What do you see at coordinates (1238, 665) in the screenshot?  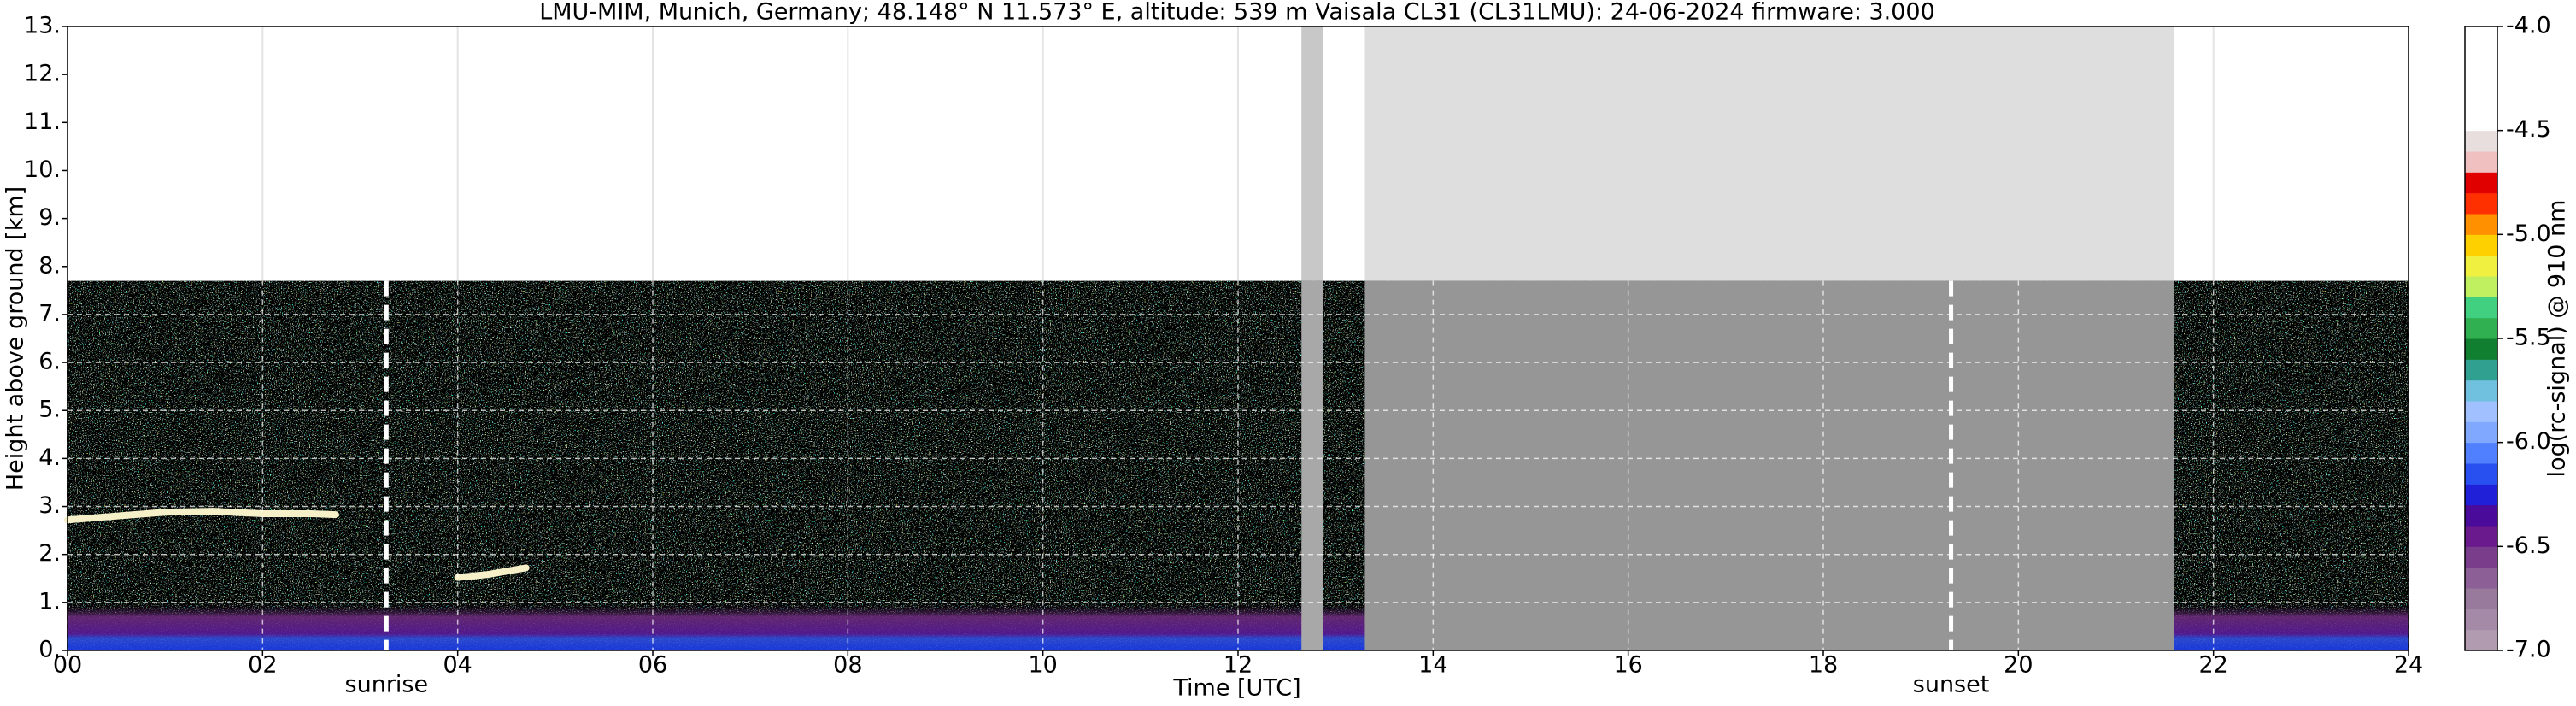 I see `x-tick-label: 12` at bounding box center [1238, 665].